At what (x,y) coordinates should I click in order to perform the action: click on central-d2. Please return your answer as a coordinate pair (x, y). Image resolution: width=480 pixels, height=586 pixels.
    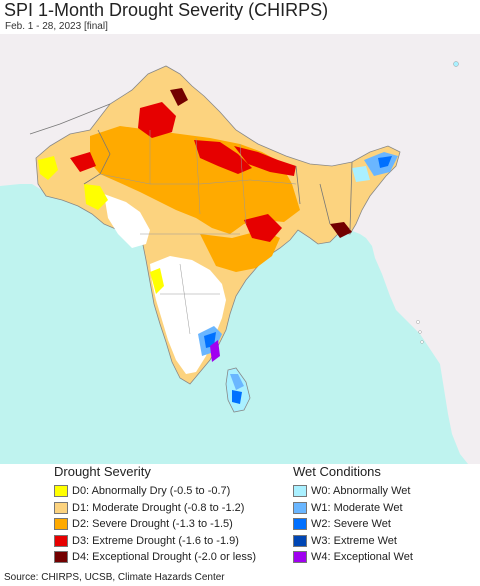
    Looking at the image, I should click on (240, 251).